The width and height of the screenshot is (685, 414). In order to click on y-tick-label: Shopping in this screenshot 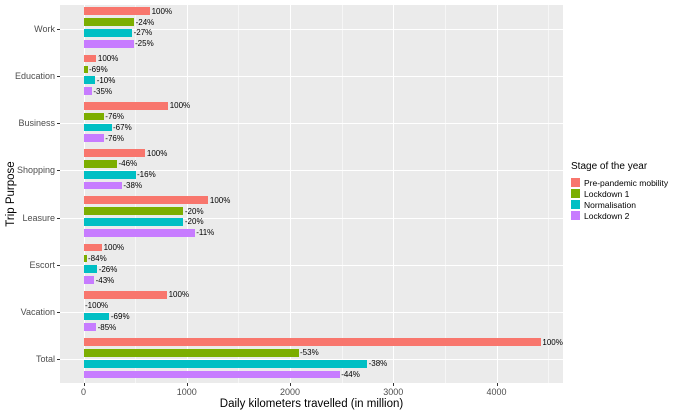, I will do `click(35, 170)`.